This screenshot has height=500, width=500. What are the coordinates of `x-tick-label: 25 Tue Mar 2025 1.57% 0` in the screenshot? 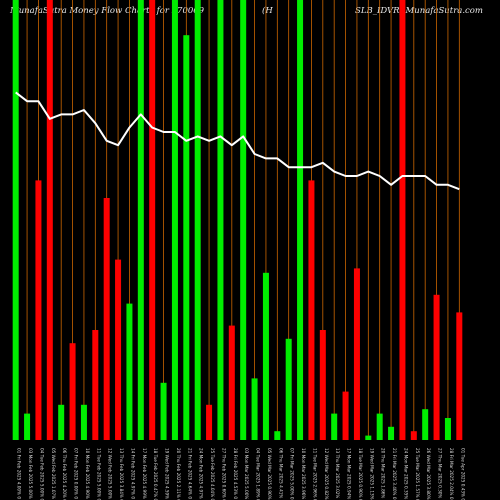 It's located at (417, 474).